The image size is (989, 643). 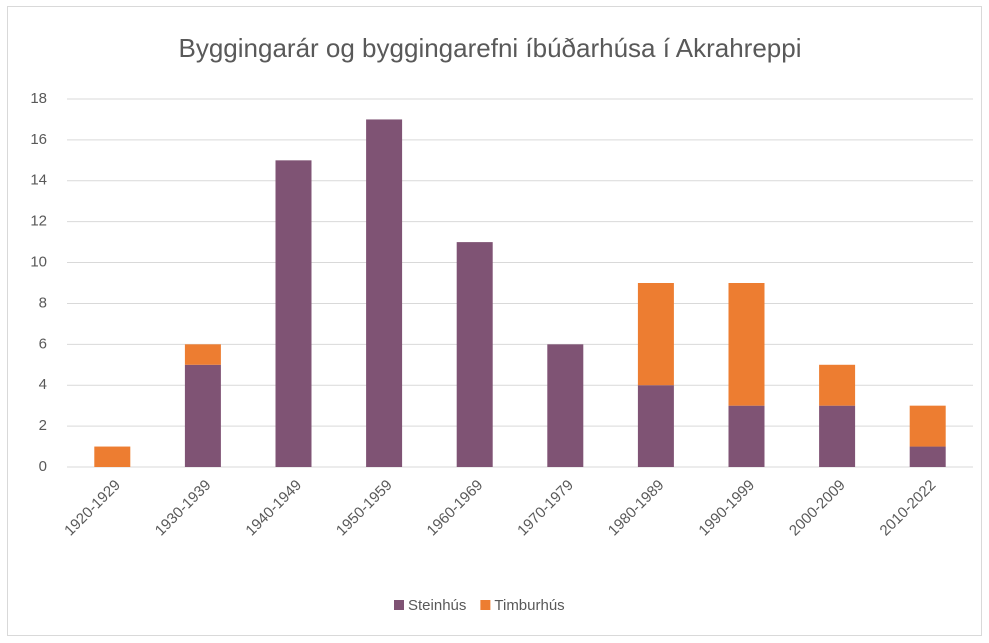 I want to click on y-tick-label: 12, so click(x=38, y=221).